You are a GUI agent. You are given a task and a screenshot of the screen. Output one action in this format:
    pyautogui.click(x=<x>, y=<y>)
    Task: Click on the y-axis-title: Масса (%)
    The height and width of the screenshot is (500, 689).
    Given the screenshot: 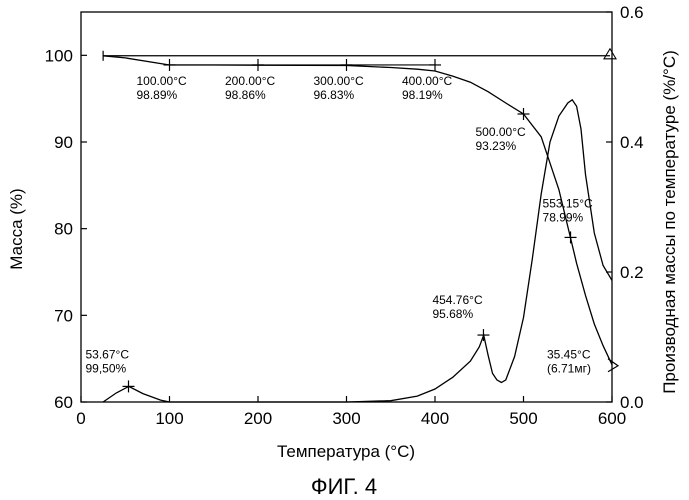 What is the action you would take?
    pyautogui.click(x=16, y=228)
    